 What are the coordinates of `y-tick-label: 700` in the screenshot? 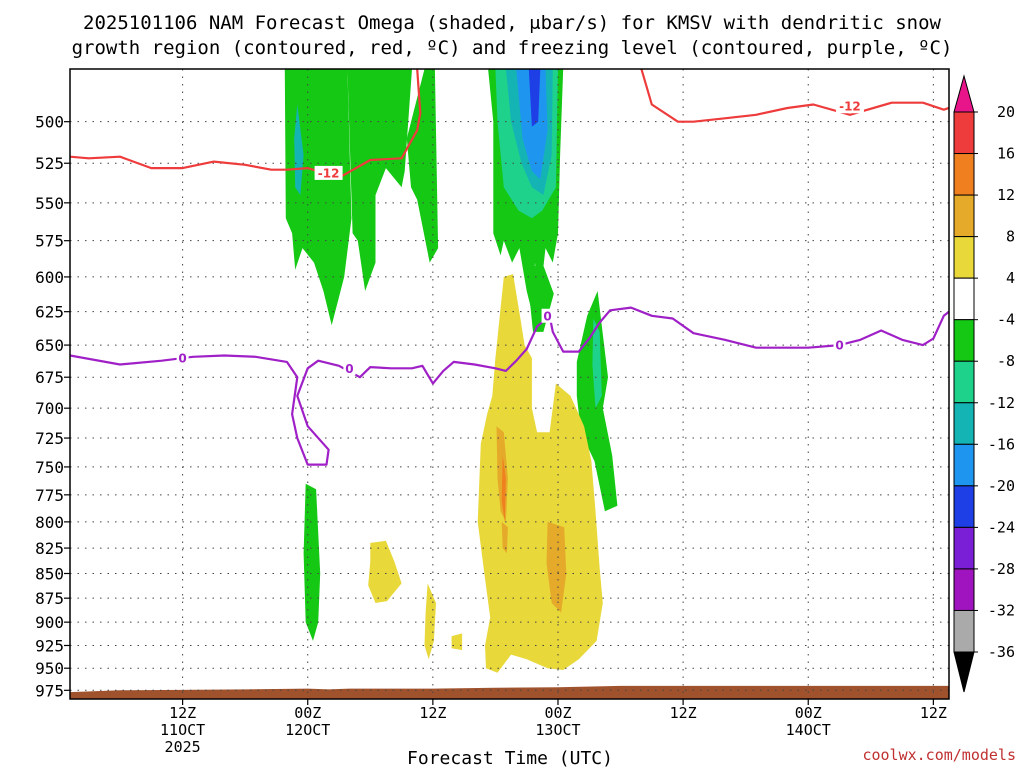 It's located at (49, 408).